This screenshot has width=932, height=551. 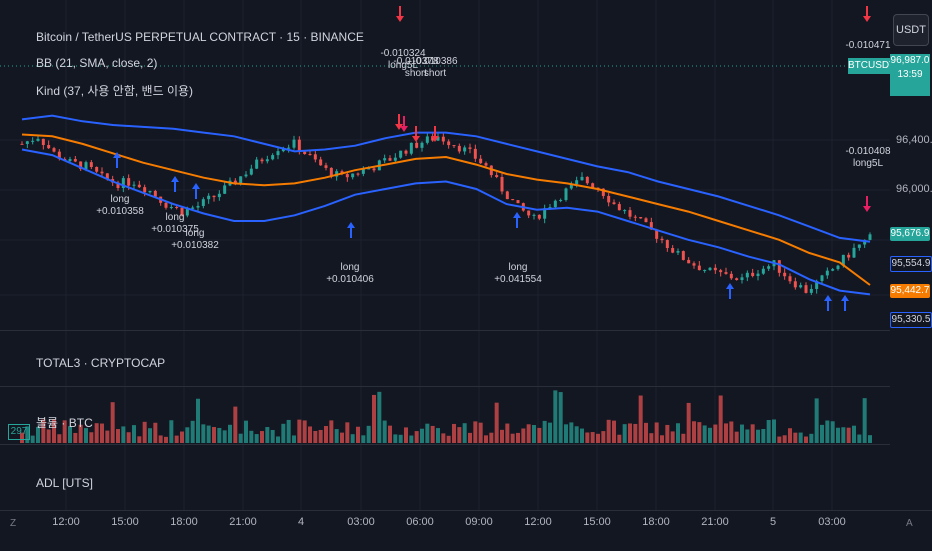 What do you see at coordinates (125, 522) in the screenshot?
I see `time-tick: 15:00` at bounding box center [125, 522].